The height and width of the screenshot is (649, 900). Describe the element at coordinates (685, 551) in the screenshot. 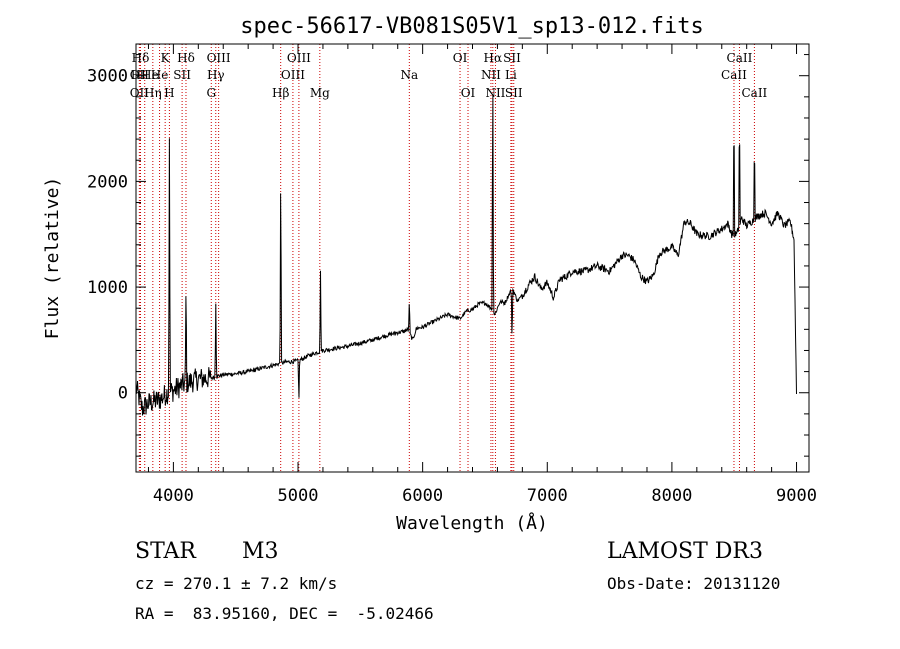

I see `survey-name: LAMOST DR3` at that location.